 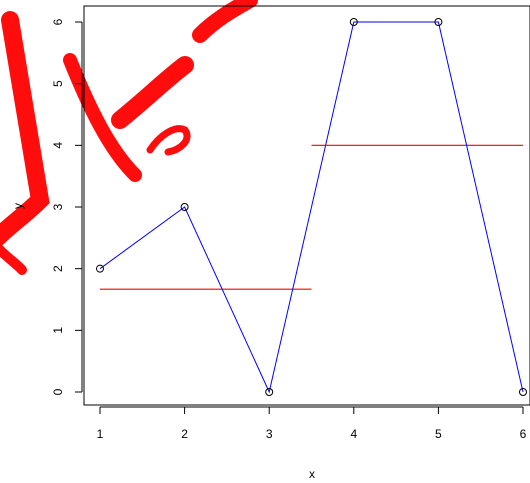 I want to click on y-axis-label: y, so click(x=18, y=206).